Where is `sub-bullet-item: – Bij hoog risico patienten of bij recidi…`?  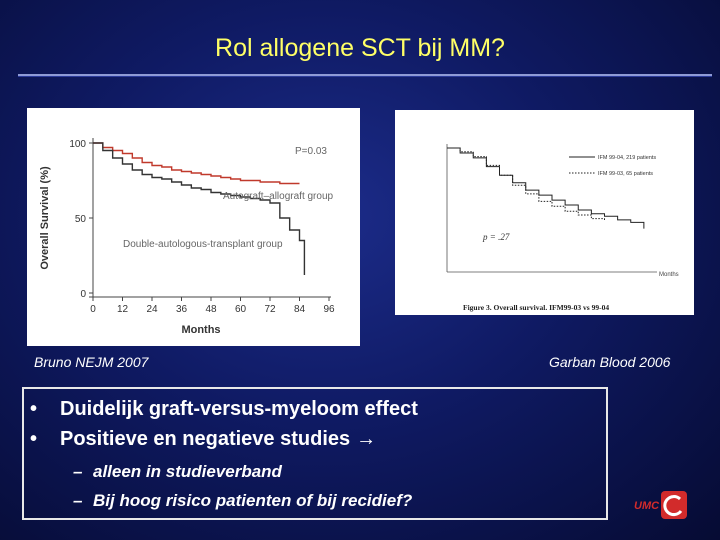 sub-bullet-item: – Bij hoog risico patienten of bij recidi… is located at coordinates (242, 502).